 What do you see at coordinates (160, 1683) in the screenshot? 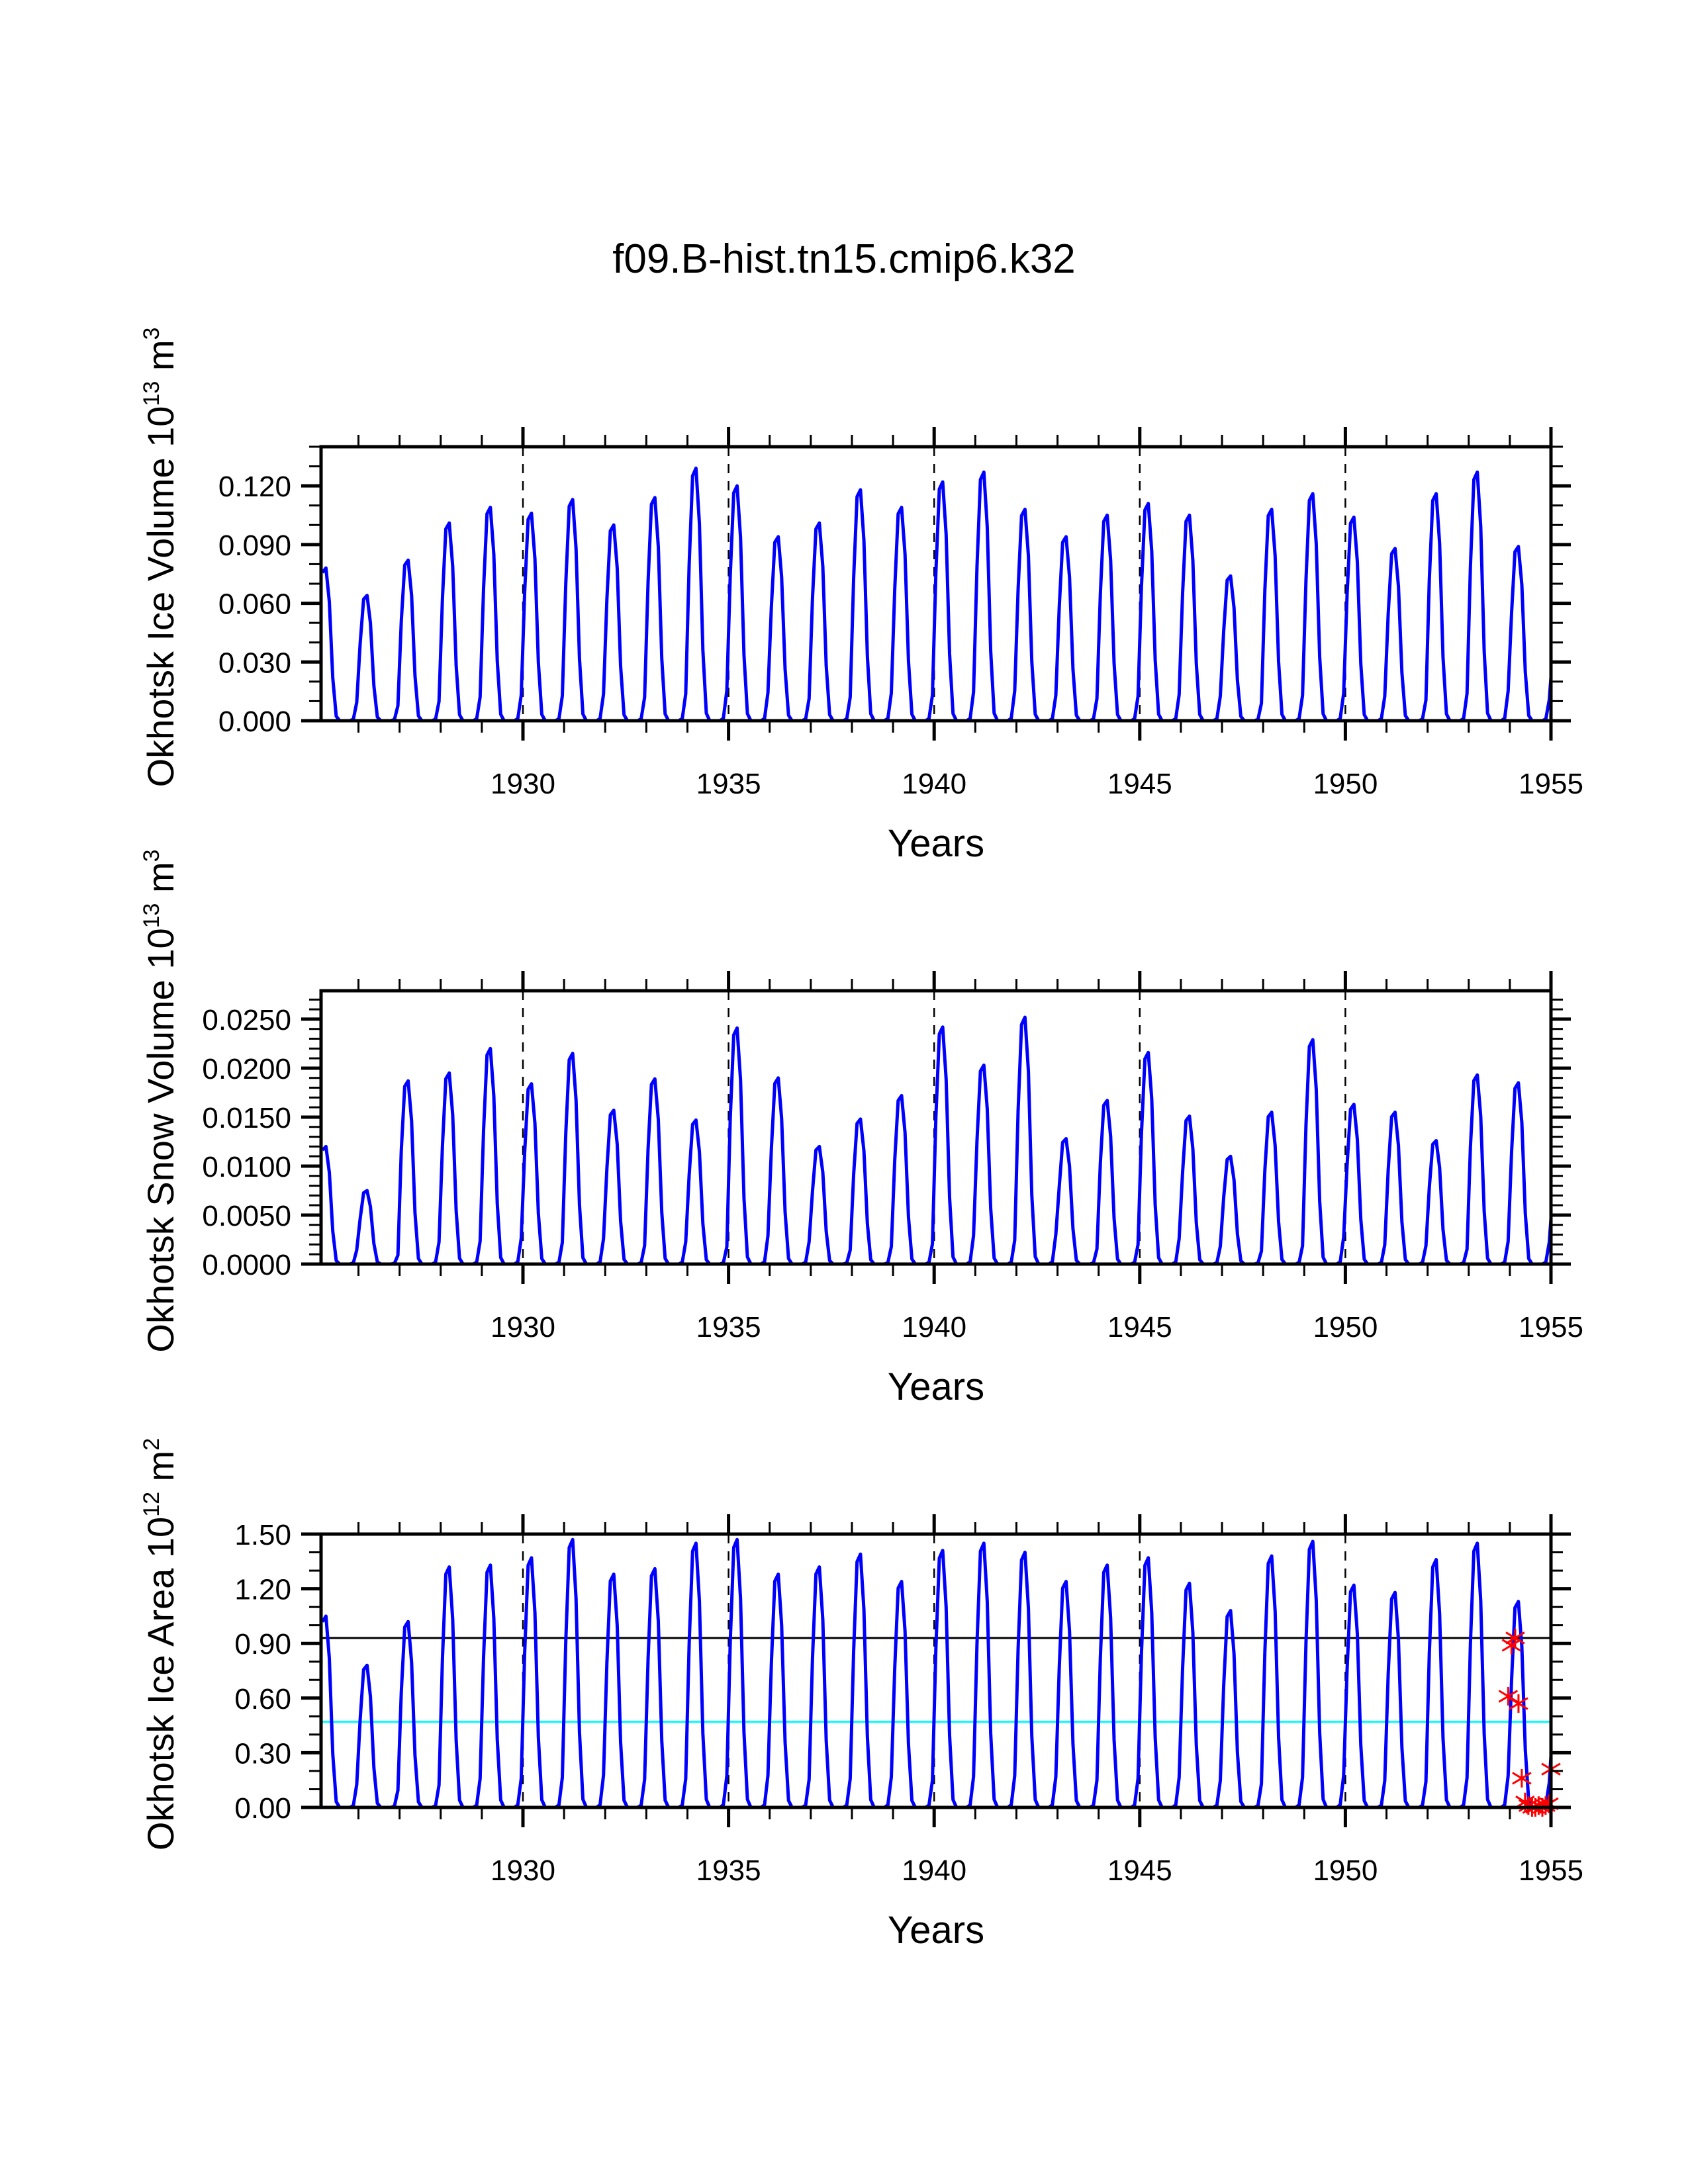
I see `y-axis-title-part: Okhotsk Ice Area 10` at bounding box center [160, 1683].